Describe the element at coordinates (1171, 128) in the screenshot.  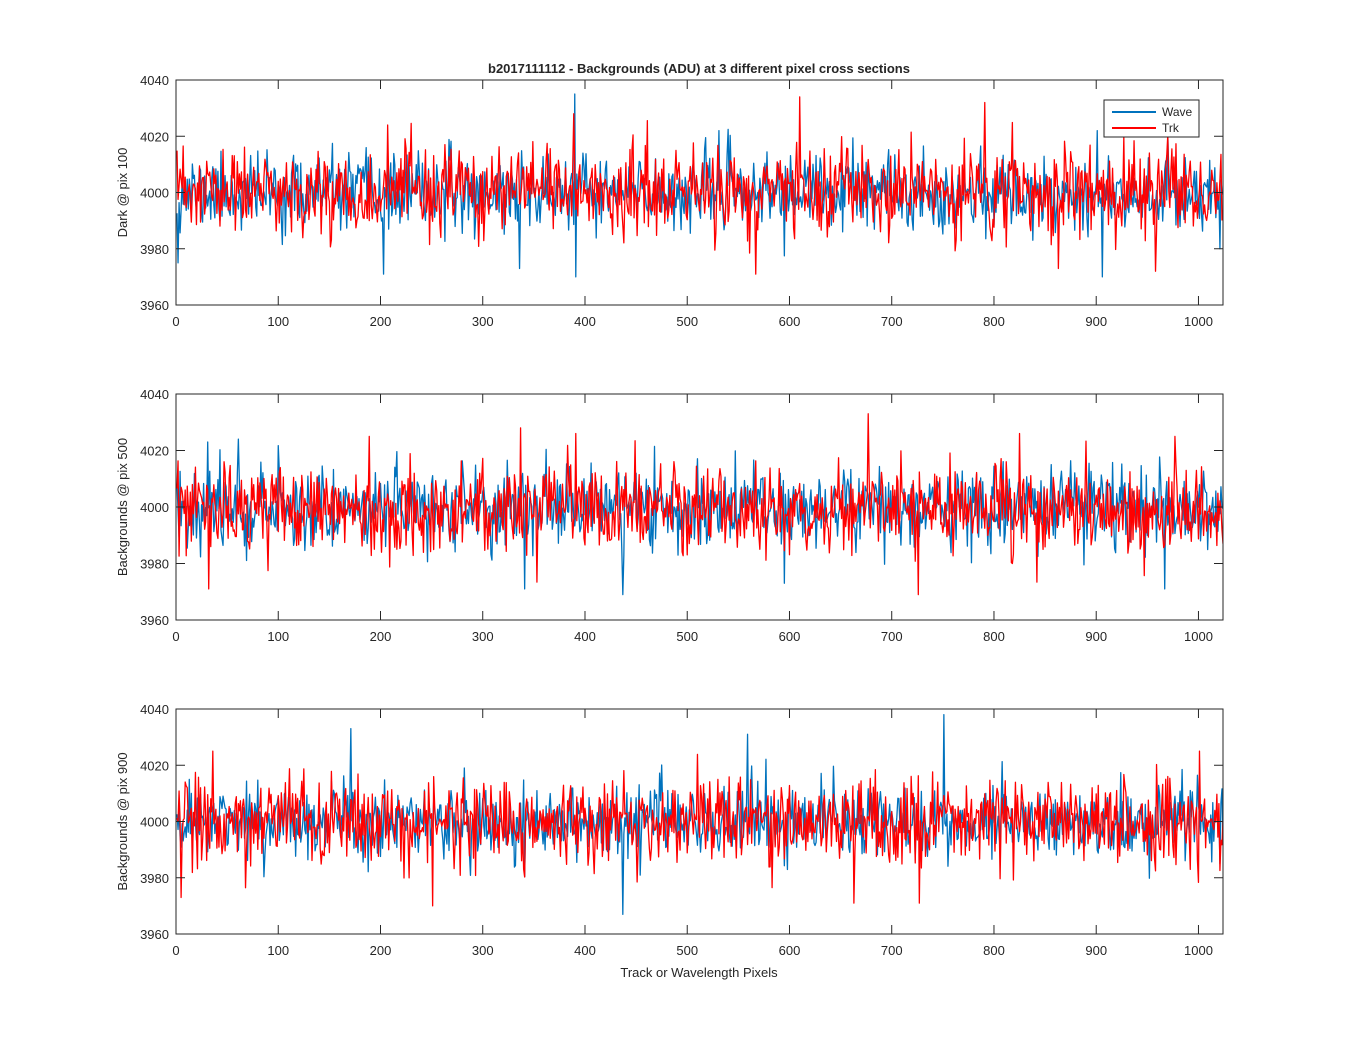
I see `legend-label-trk: Trk` at that location.